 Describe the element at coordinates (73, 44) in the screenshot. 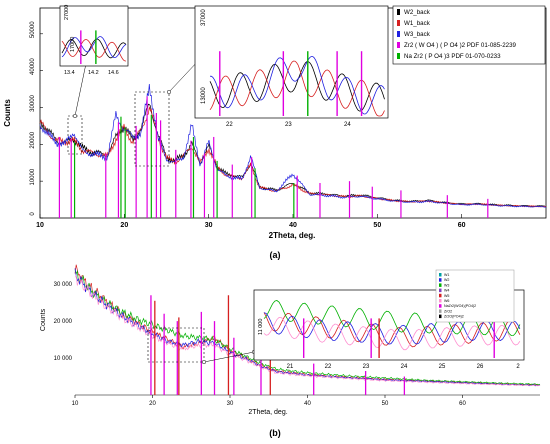

I see `panel-a-inset-1-ytick: 17000` at that location.